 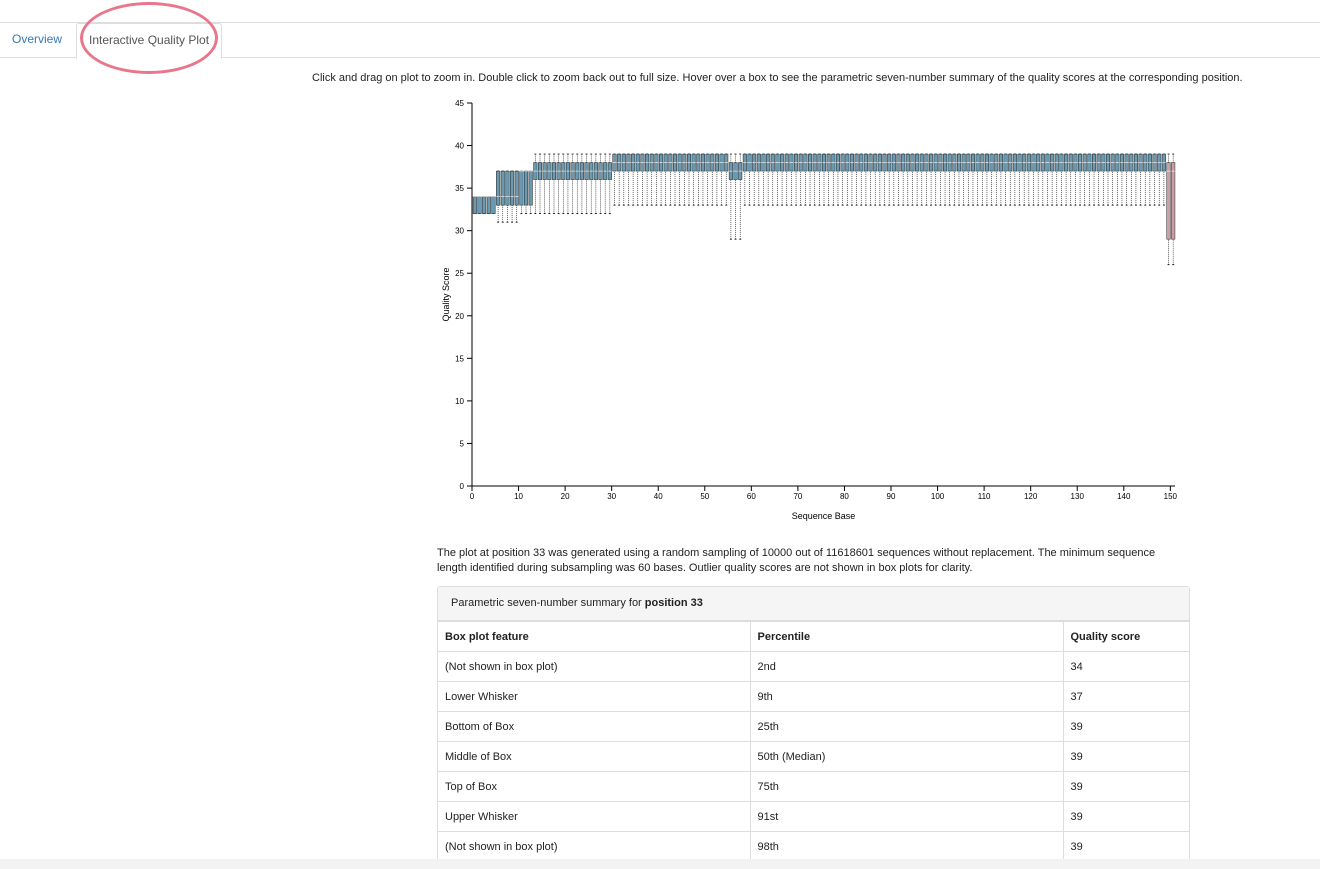 I want to click on x-tick-label: 140, so click(x=1124, y=496).